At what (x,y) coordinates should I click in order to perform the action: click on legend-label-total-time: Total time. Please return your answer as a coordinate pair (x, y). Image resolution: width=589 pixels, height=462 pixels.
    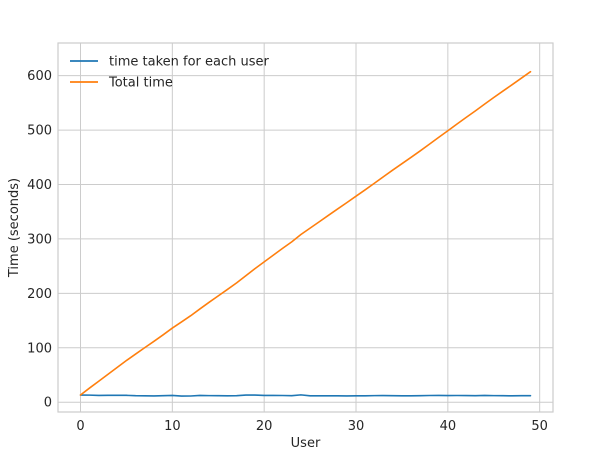
    Looking at the image, I should click on (140, 83).